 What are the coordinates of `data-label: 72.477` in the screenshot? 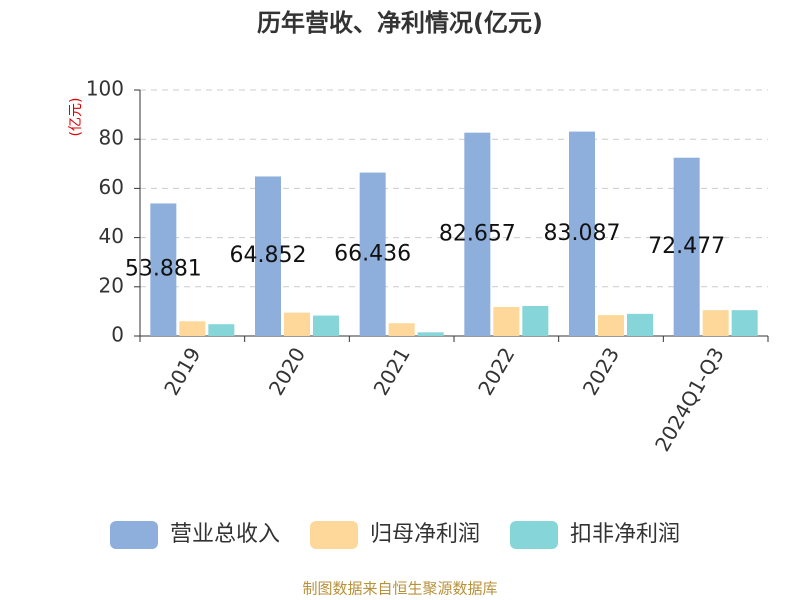 It's located at (686, 246).